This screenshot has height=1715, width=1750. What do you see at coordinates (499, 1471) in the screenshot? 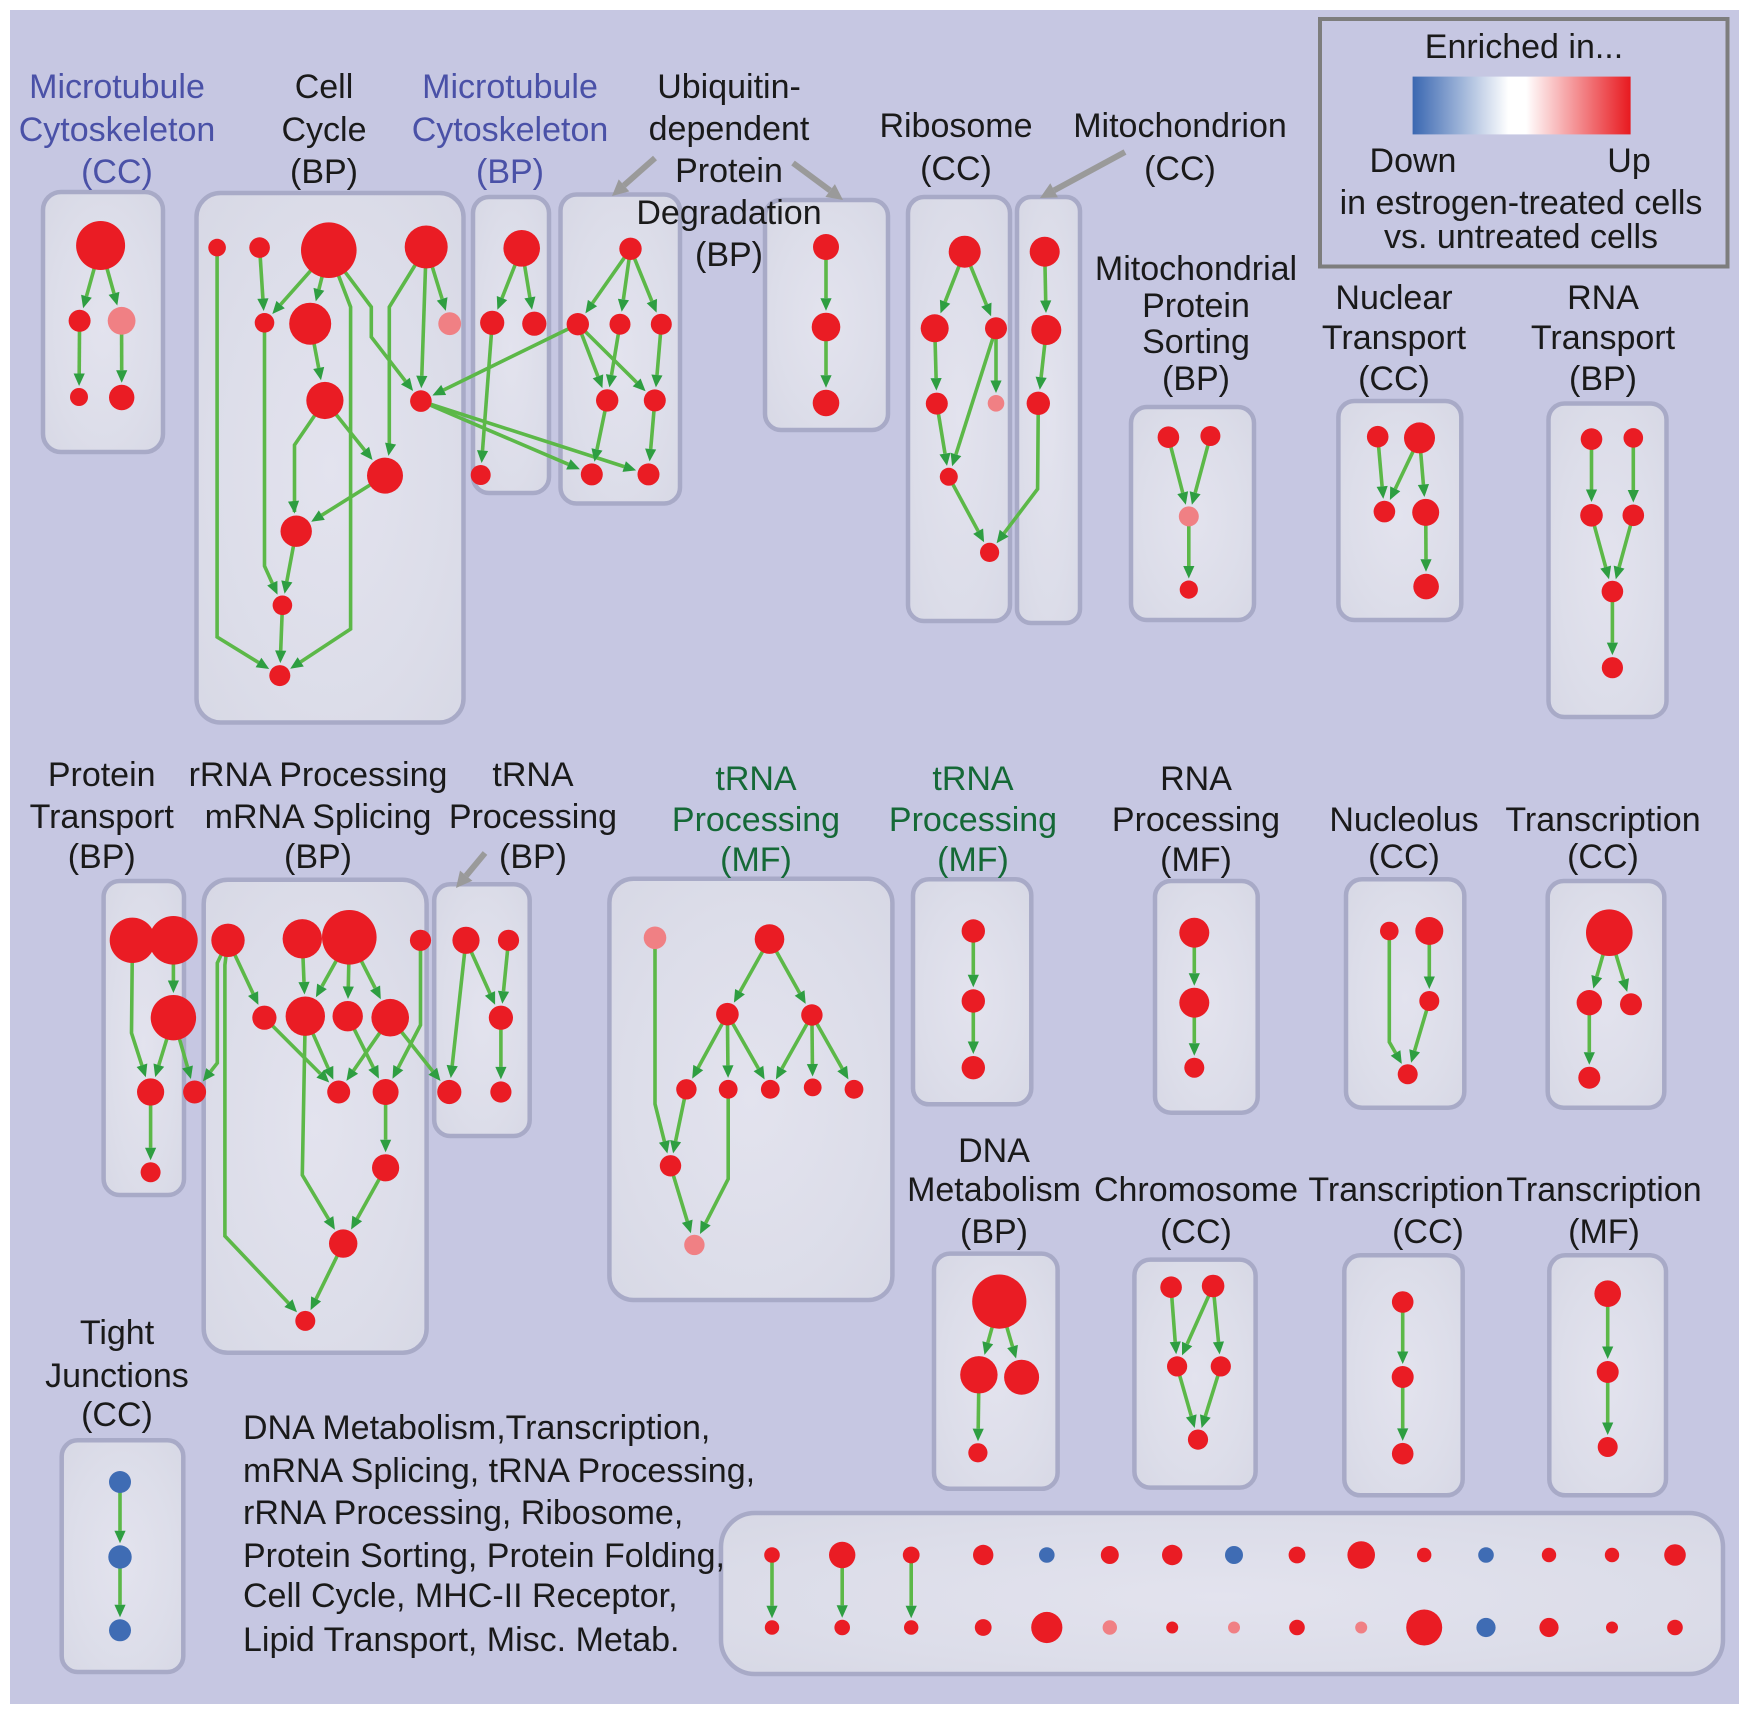
I see `svg-text:mRNA Splicing, tRNA Processing: mRNA Splicing, tRNA Processing,` at bounding box center [499, 1471].